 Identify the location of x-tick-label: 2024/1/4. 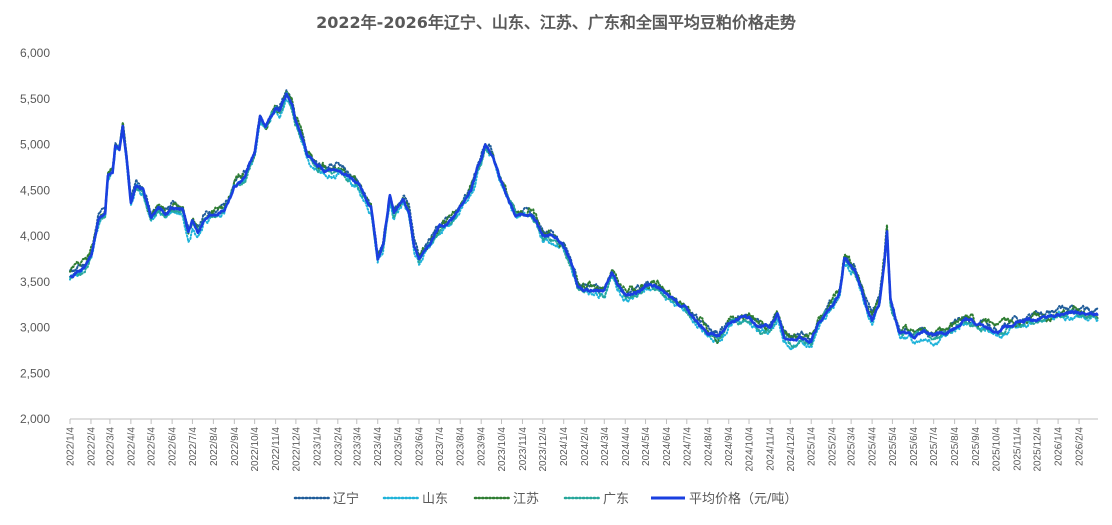
(564, 446).